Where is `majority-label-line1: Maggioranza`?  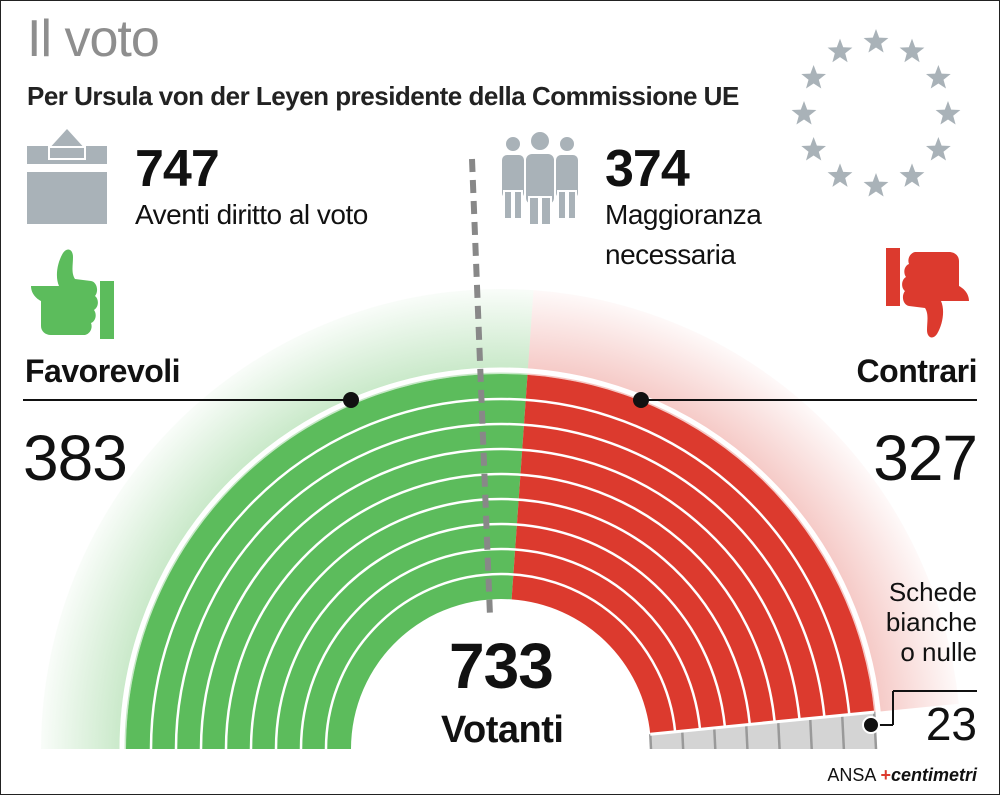
majority-label-line1: Maggioranza is located at coordinates (683, 214).